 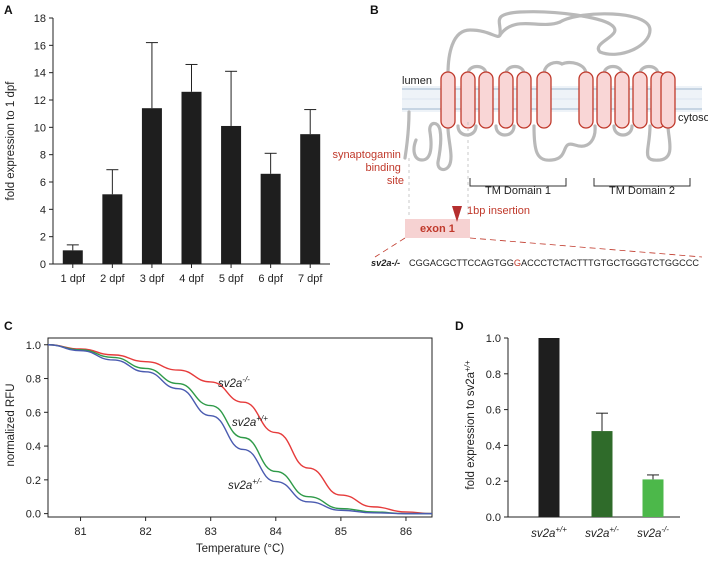 What do you see at coordinates (558, 100) in the screenshot?
I see `tm-helices` at bounding box center [558, 100].